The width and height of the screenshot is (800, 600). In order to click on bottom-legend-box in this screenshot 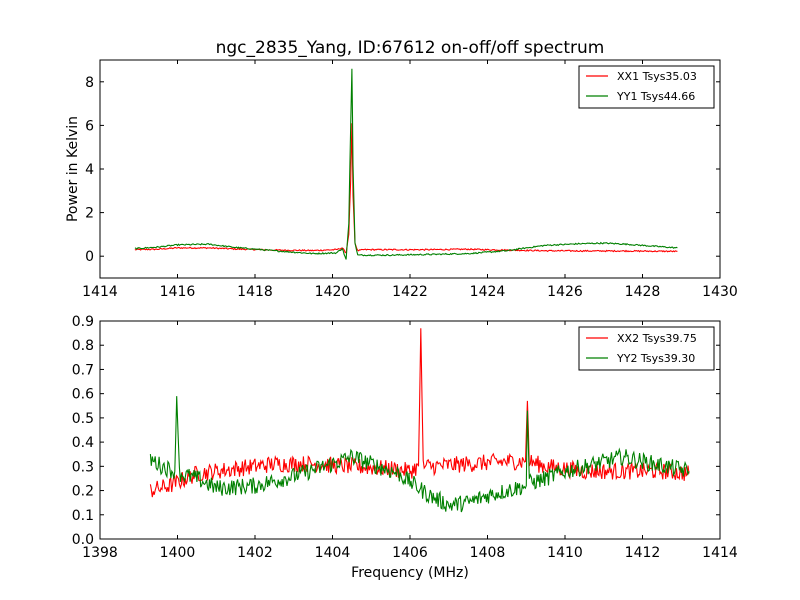, I will do `click(646, 348)`.